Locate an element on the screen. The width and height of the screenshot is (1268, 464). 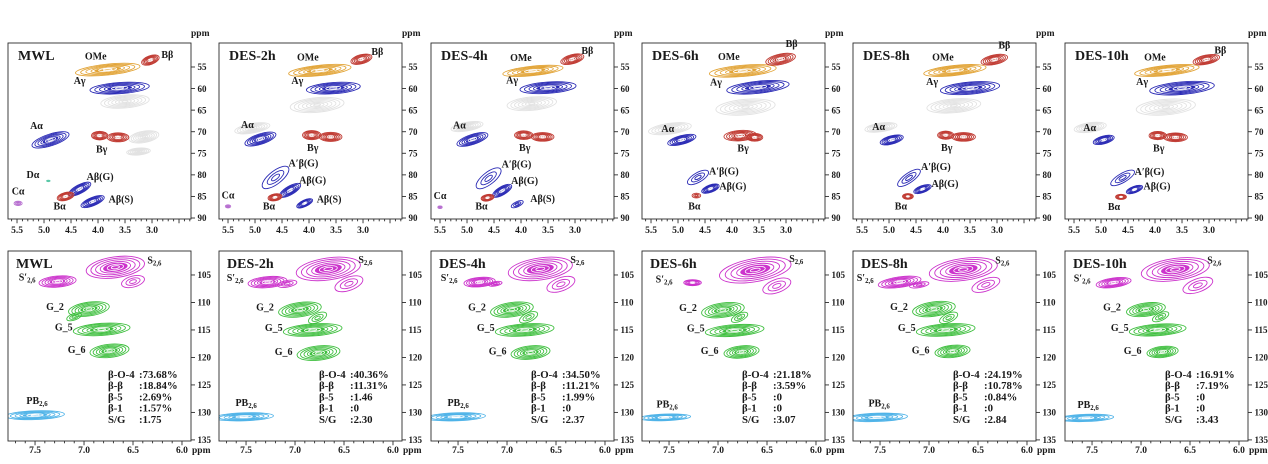
peak-label: Dα is located at coordinates (33, 175).